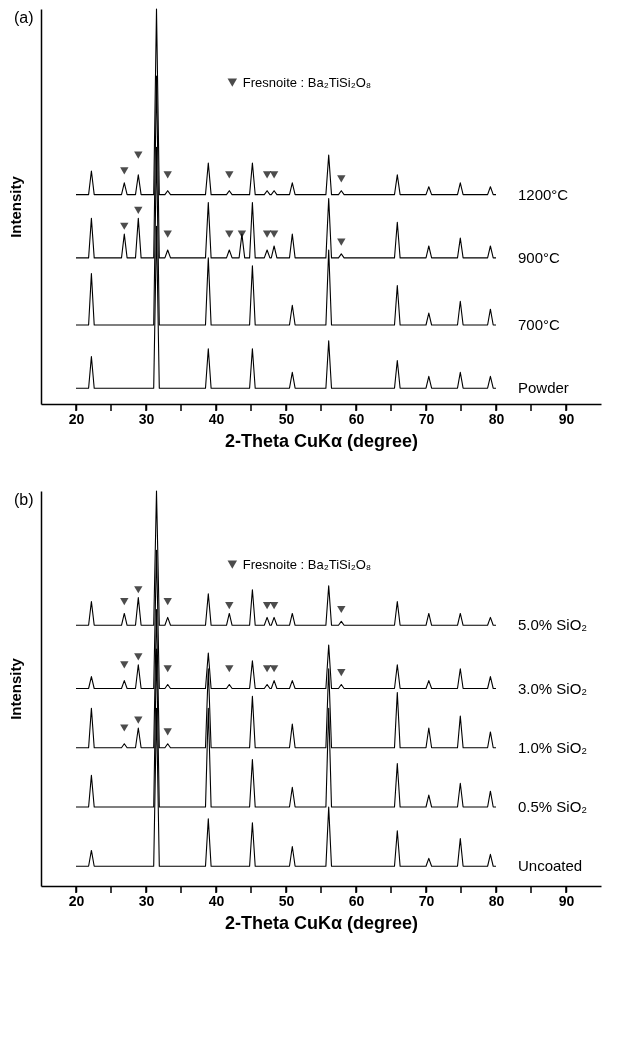 Image resolution: width=632 pixels, height=1047 pixels. Describe the element at coordinates (24, 18) in the screenshot. I see `chart-title: (a)` at that location.